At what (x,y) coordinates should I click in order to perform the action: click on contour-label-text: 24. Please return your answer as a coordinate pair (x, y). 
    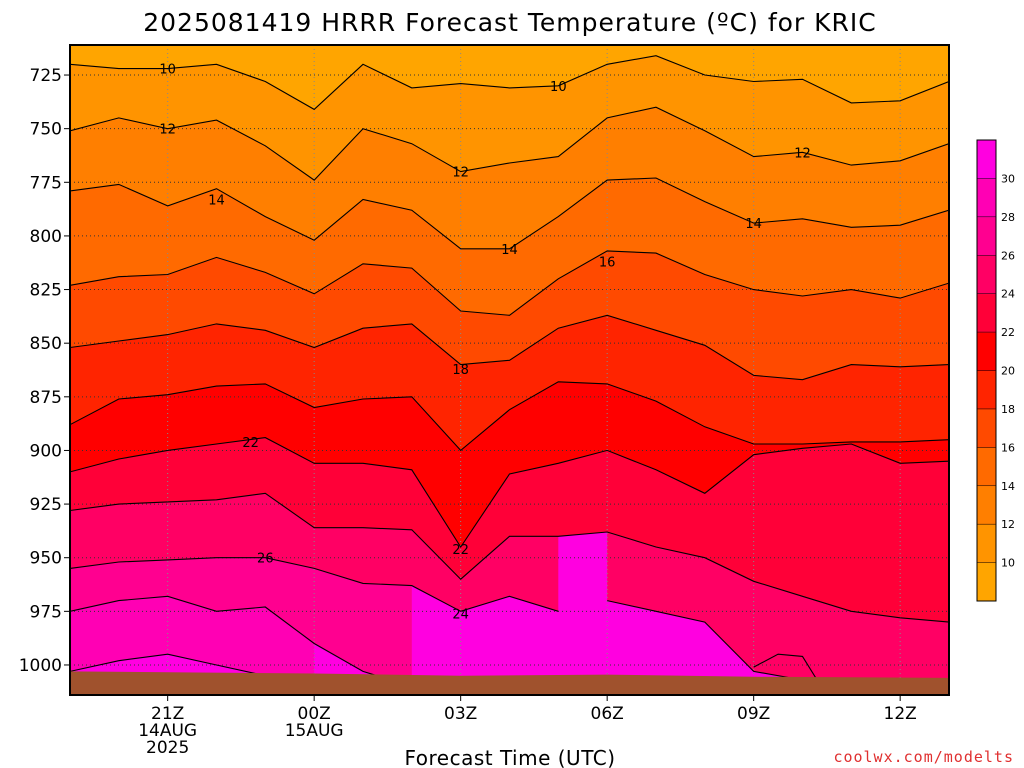
    Looking at the image, I should click on (460, 614).